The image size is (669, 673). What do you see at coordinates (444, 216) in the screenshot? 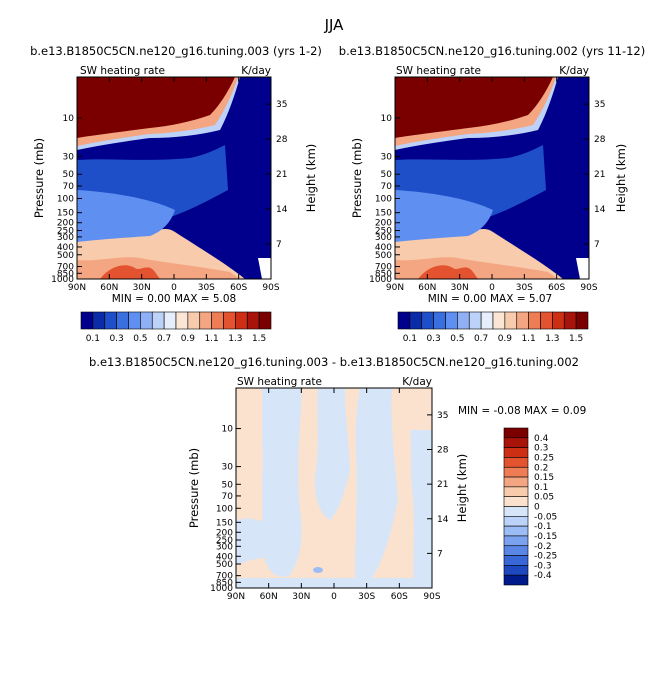
I see `panel-2-lower-blue-region` at bounding box center [444, 216].